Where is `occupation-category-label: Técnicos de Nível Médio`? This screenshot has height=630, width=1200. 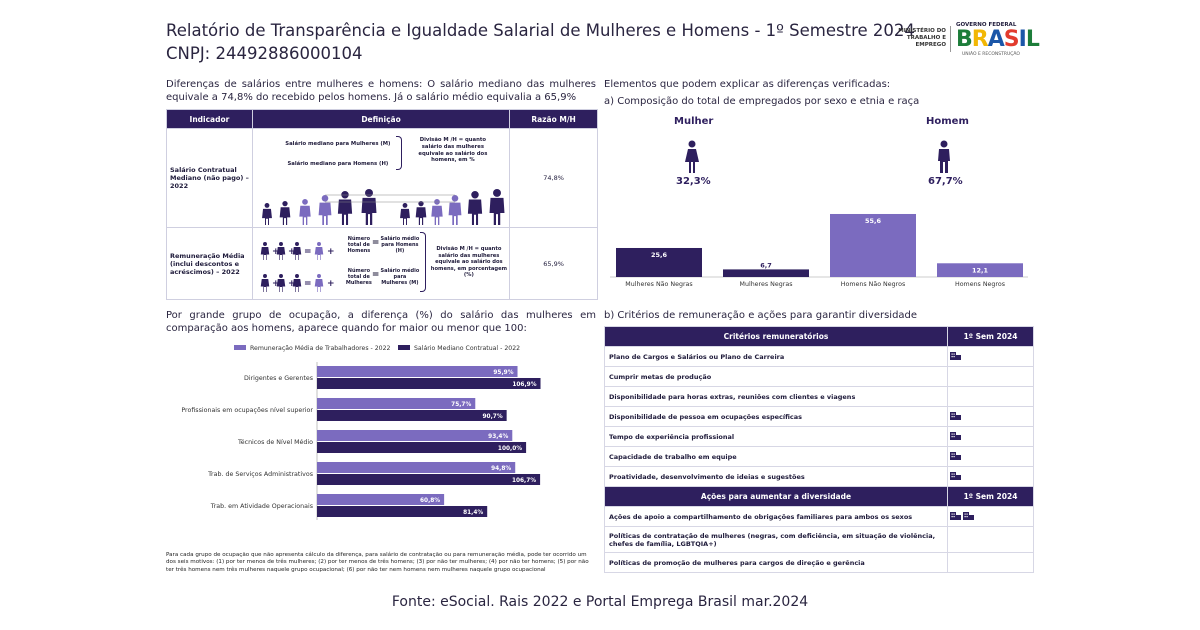 occupation-category-label: Técnicos de Nível Médio is located at coordinates (275, 442).